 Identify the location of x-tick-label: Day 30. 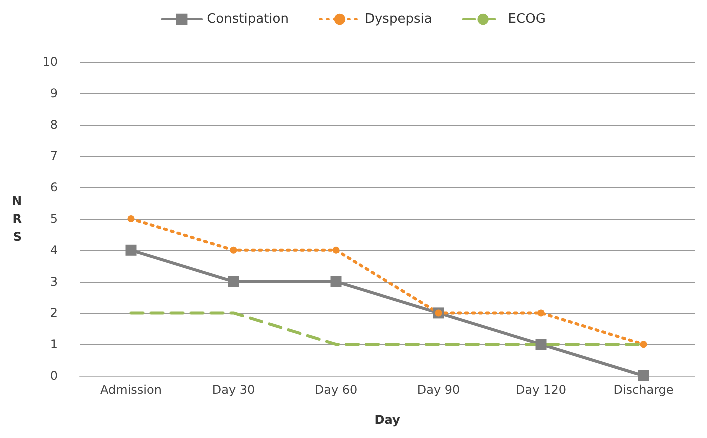
(234, 390).